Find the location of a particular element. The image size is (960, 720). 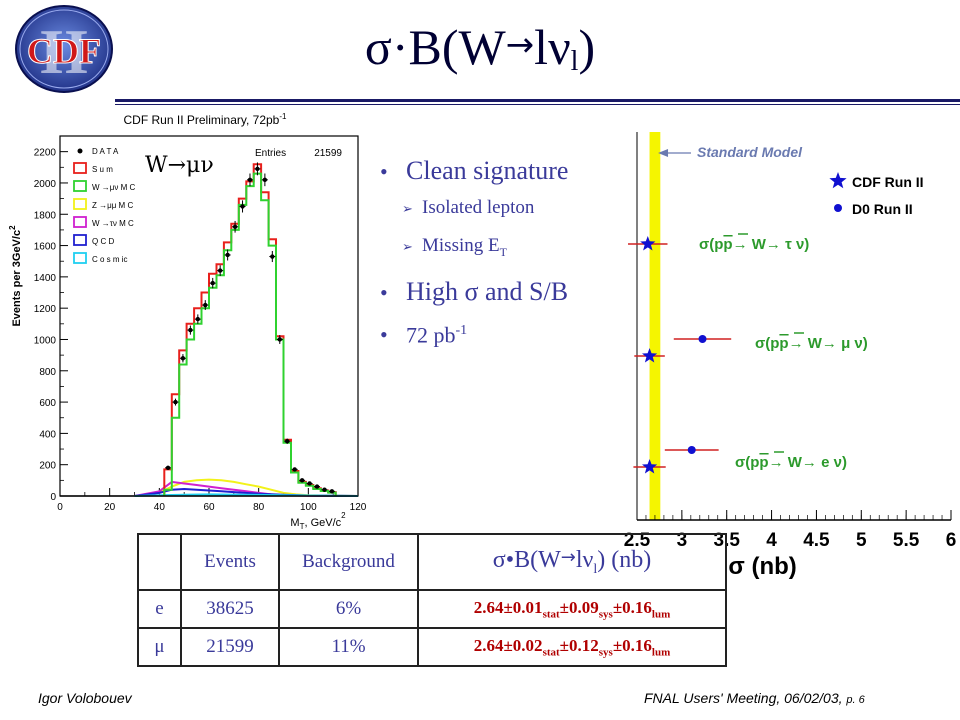

sub-bullet-isolated-lepton: ➢ Isolated lepton is located at coordinates (468, 207).